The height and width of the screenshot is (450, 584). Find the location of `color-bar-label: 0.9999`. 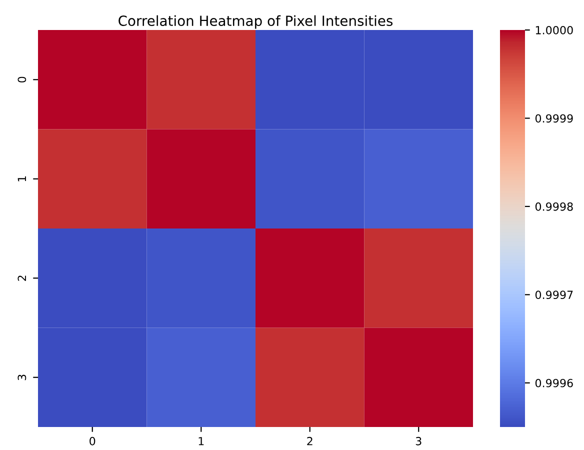

color-bar-label: 0.9999 is located at coordinates (554, 118).